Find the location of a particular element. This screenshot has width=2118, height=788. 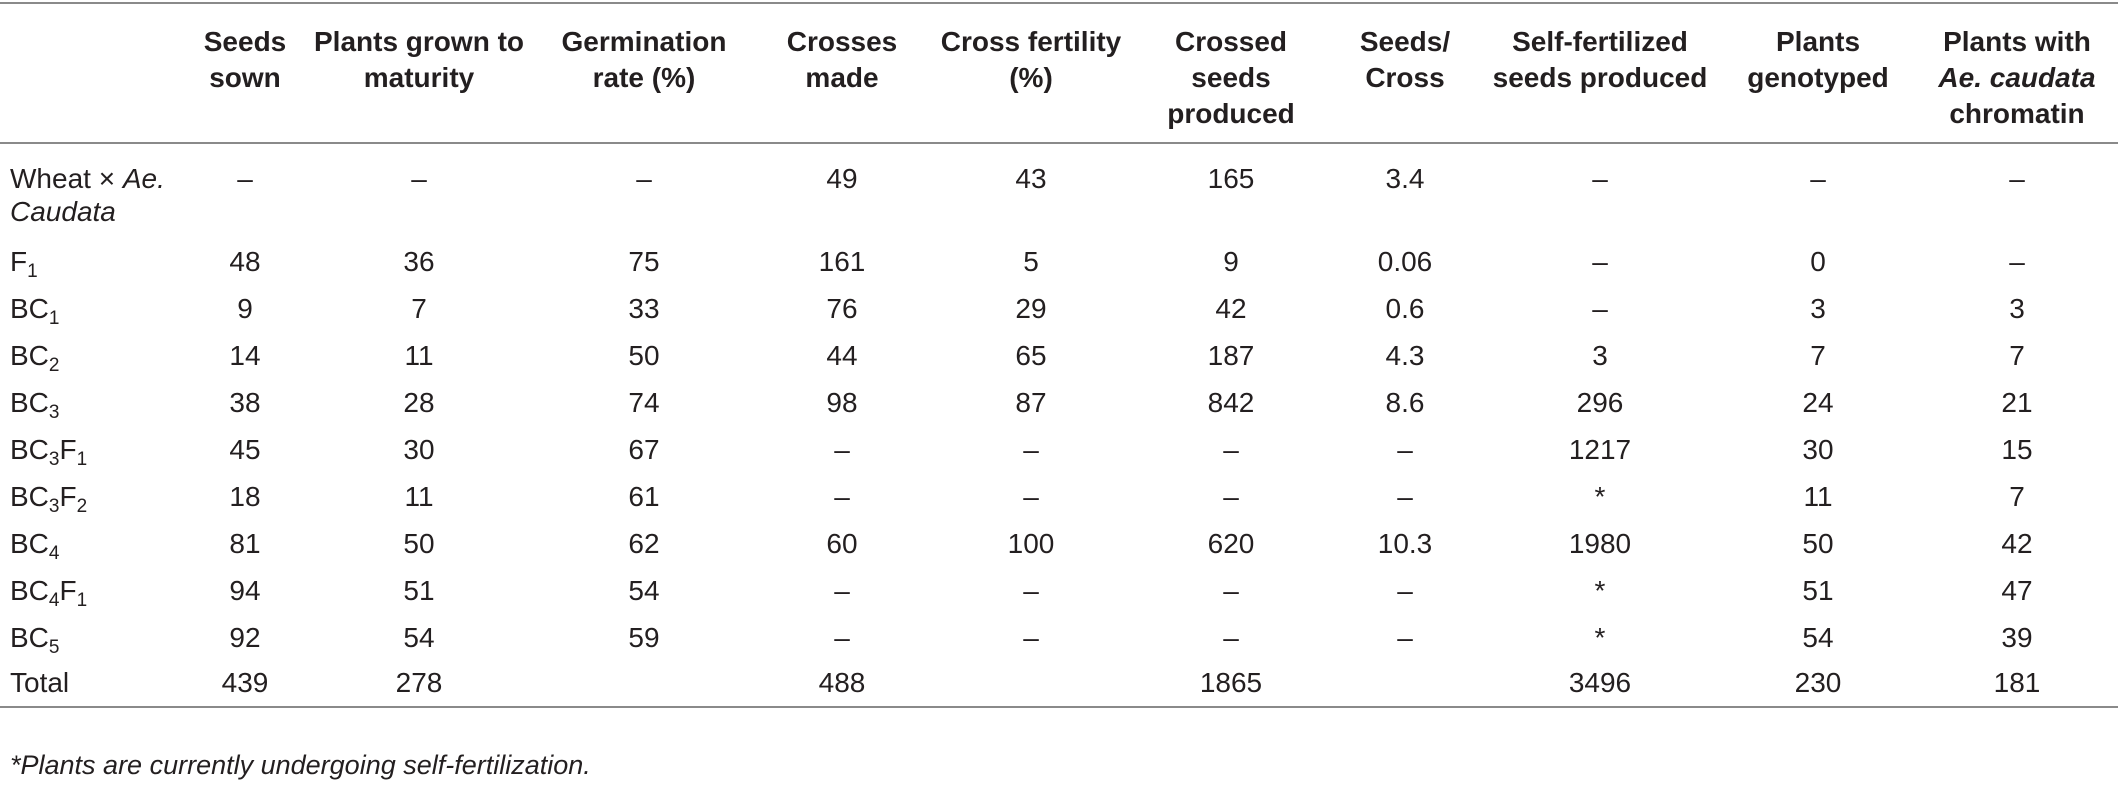

row-label: BC2 is located at coordinates (93, 354).